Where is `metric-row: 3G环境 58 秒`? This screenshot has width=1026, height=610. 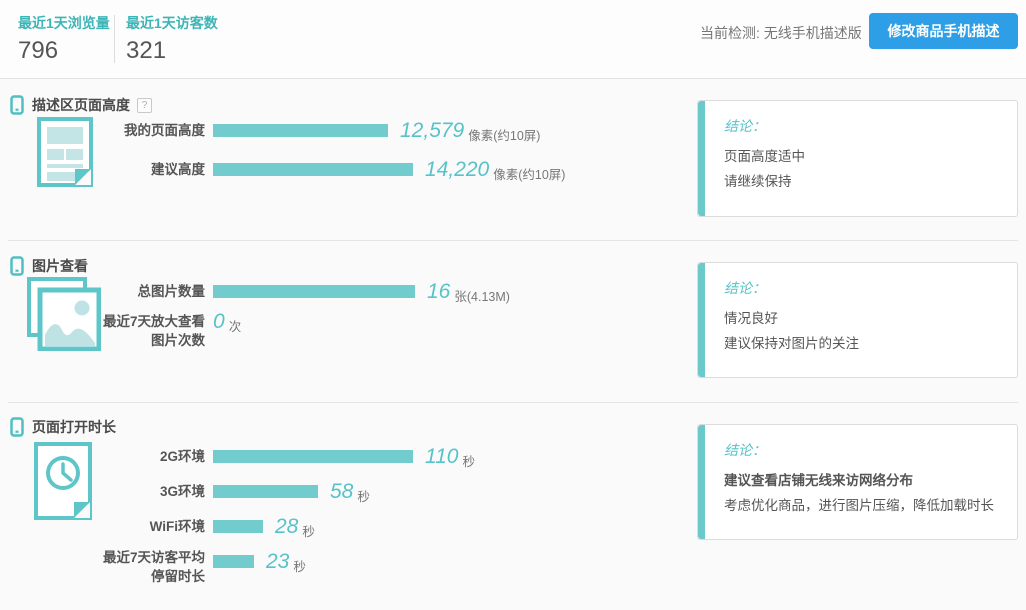 metric-row: 3G环境 58 秒 is located at coordinates (231, 492).